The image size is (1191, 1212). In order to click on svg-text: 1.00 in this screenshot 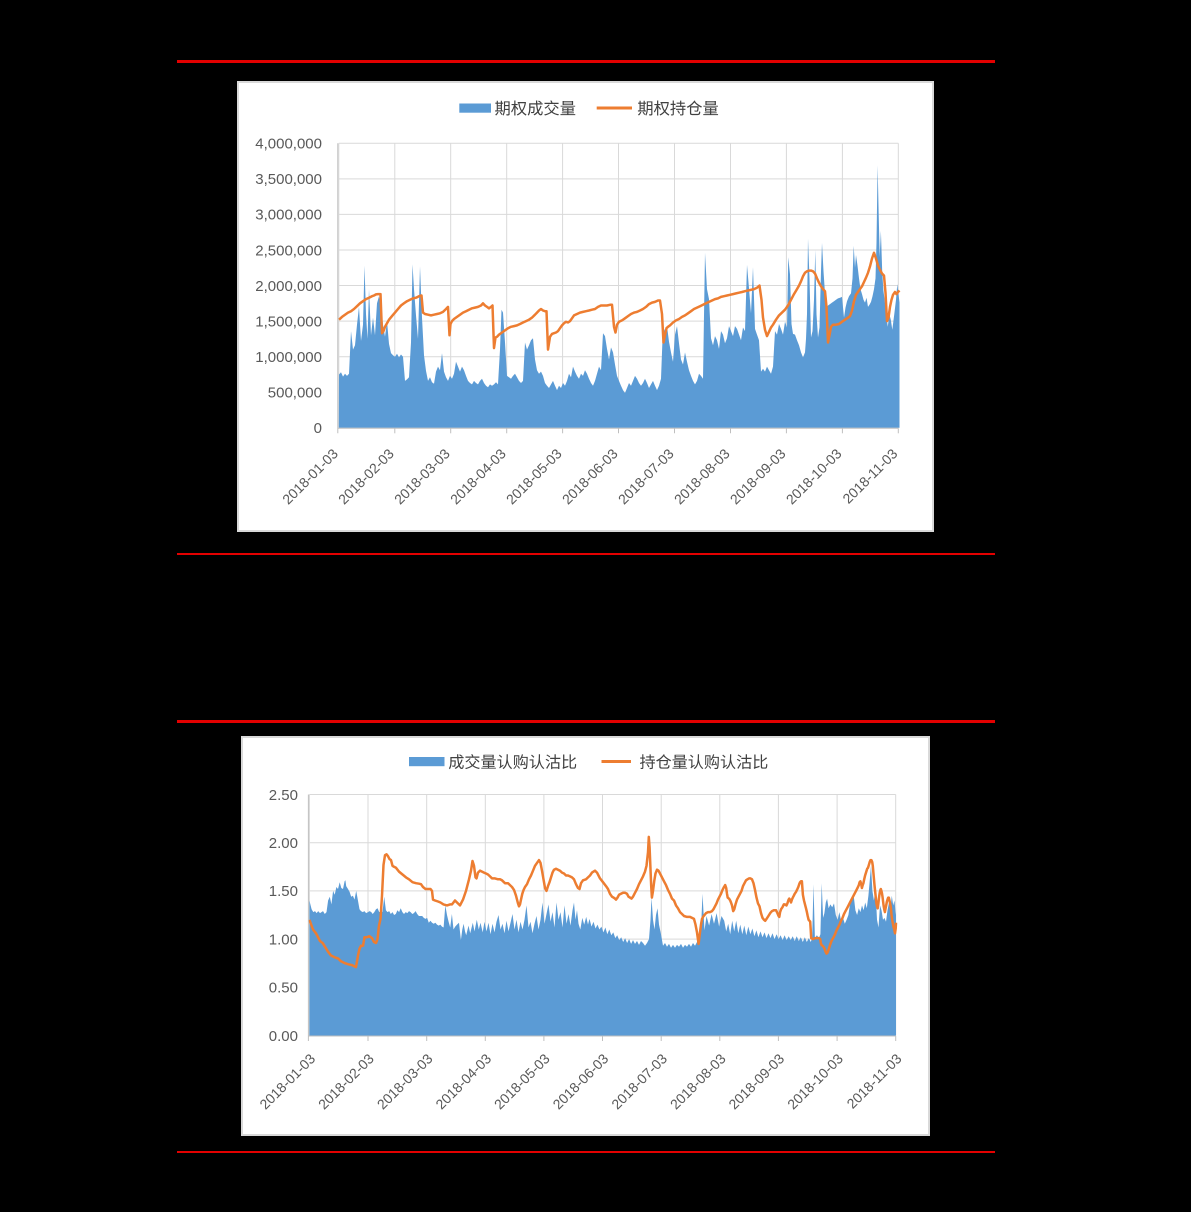, I will do `click(283, 939)`.